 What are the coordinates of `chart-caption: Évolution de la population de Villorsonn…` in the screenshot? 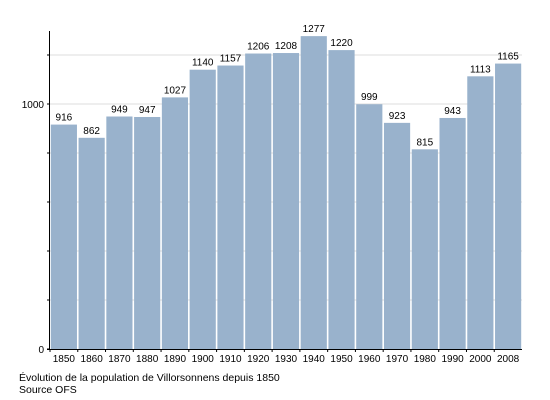 It's located at (149, 378).